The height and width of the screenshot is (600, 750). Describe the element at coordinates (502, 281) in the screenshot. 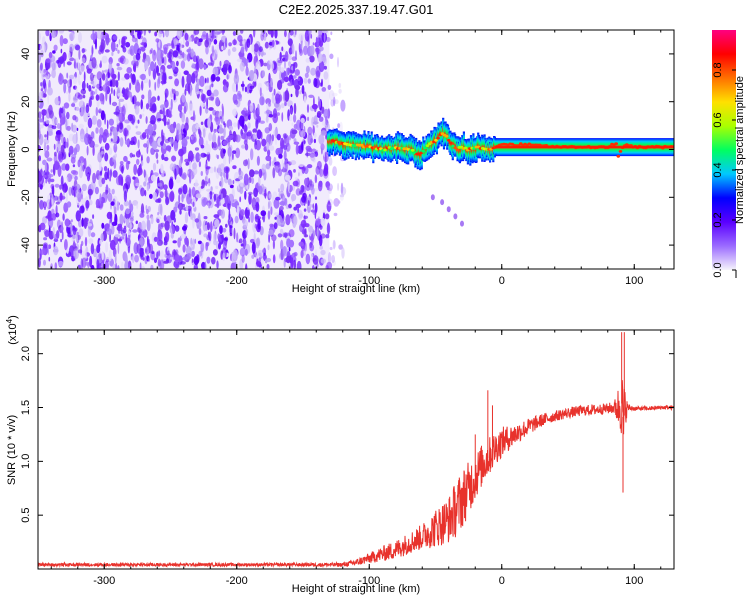

I see `x-tick-label: 0` at that location.